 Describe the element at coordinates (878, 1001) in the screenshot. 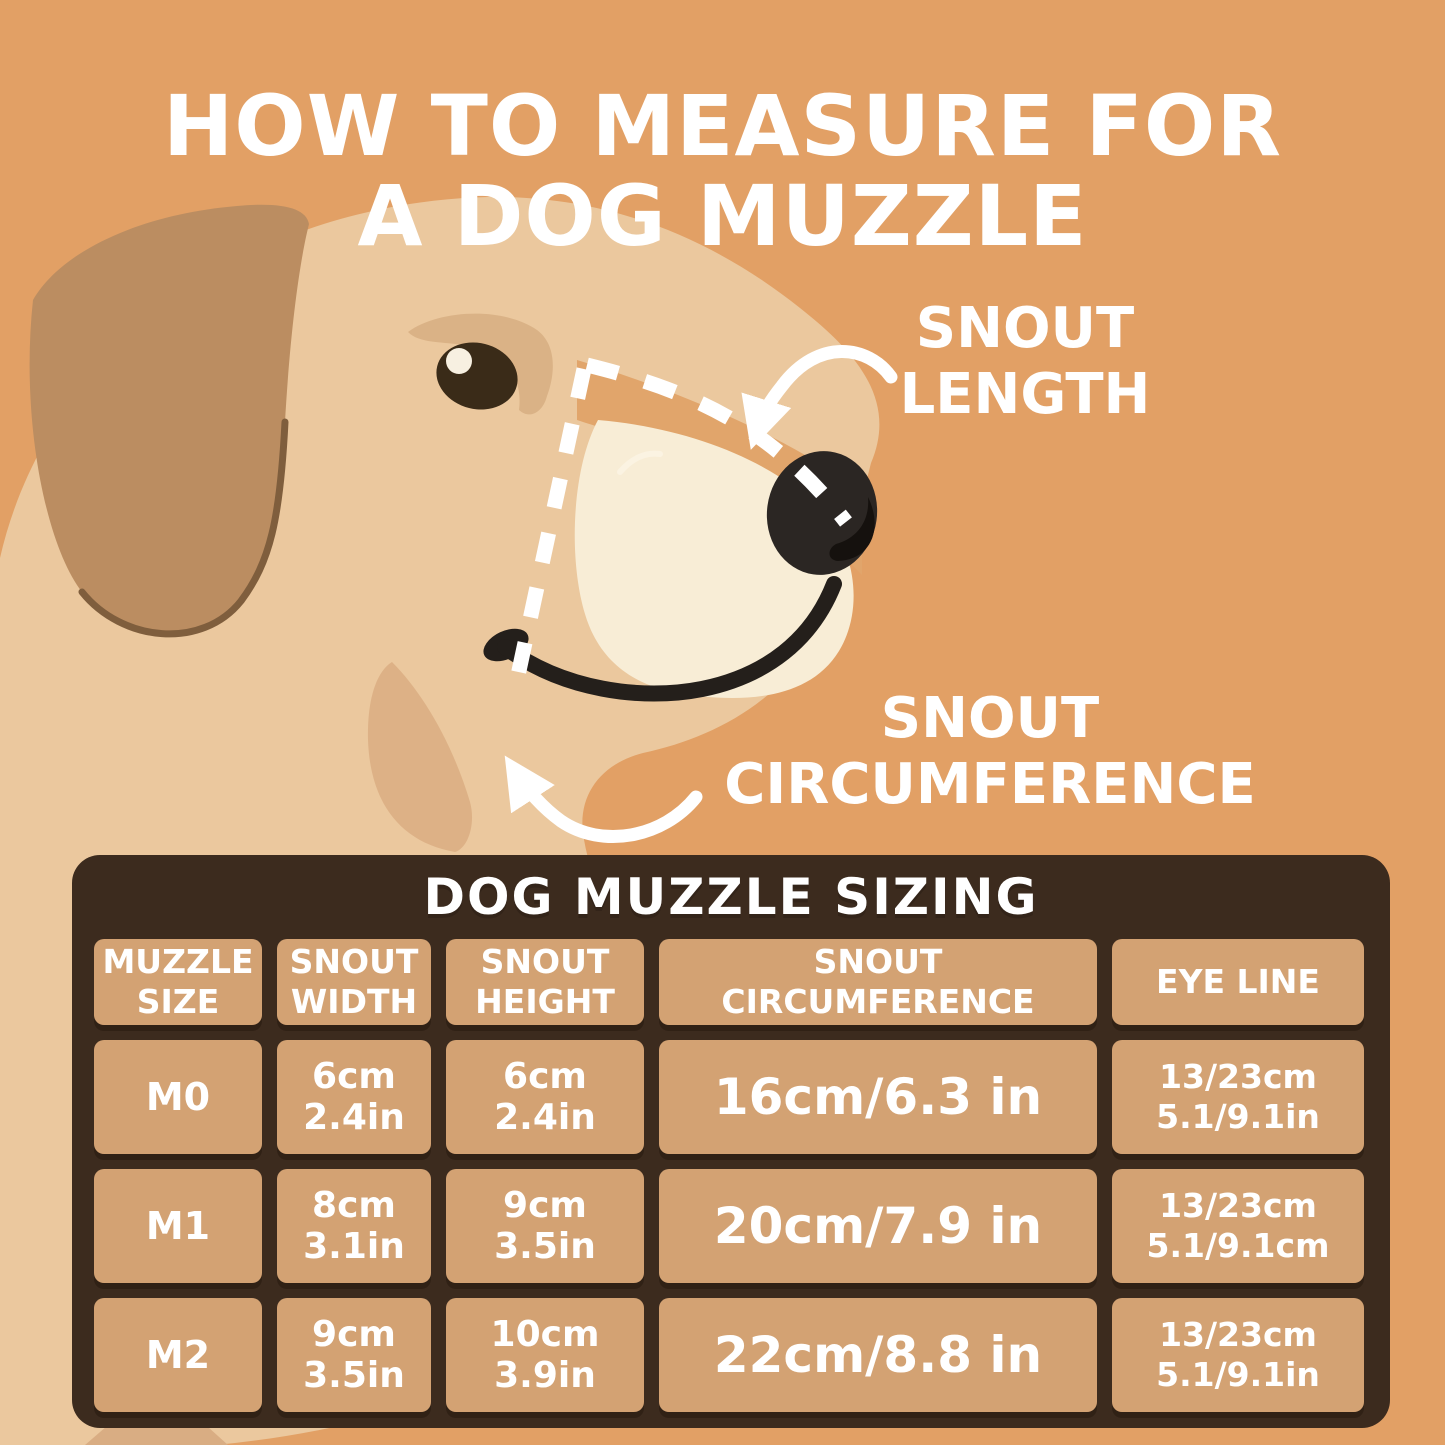

I see `header-text: CIRCUMFERENCE` at that location.